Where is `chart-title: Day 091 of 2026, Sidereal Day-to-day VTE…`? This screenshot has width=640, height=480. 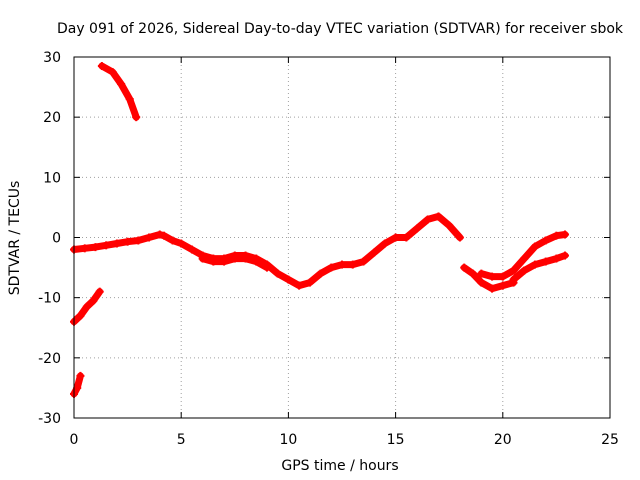
chart-title: Day 091 of 2026, Sidereal Day-to-day VTE… is located at coordinates (340, 29).